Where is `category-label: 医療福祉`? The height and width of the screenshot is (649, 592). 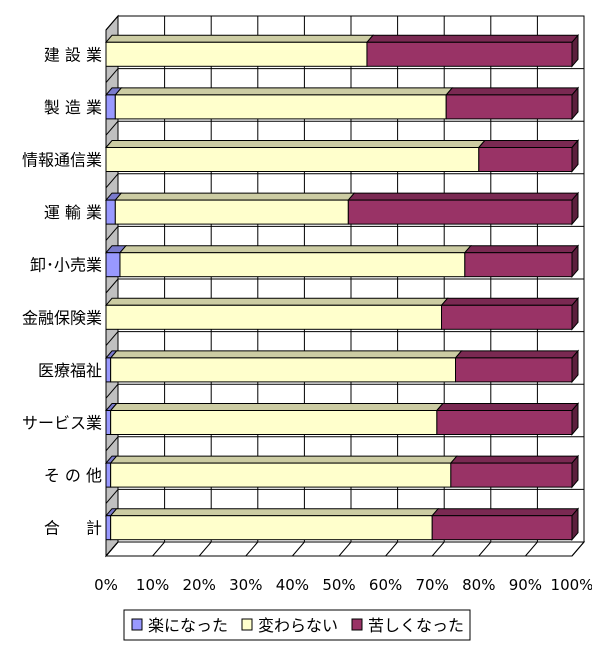 category-label: 医療福祉 is located at coordinates (70, 370).